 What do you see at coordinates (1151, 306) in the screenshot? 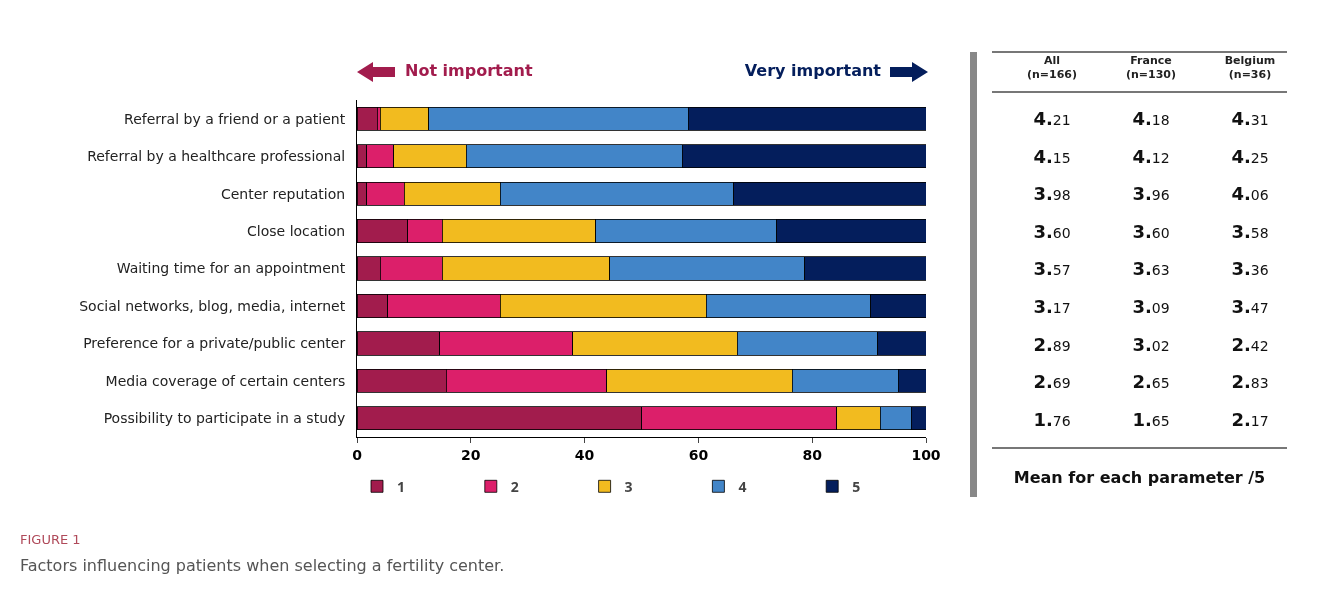
I see `text: 3.09` at bounding box center [1151, 306].